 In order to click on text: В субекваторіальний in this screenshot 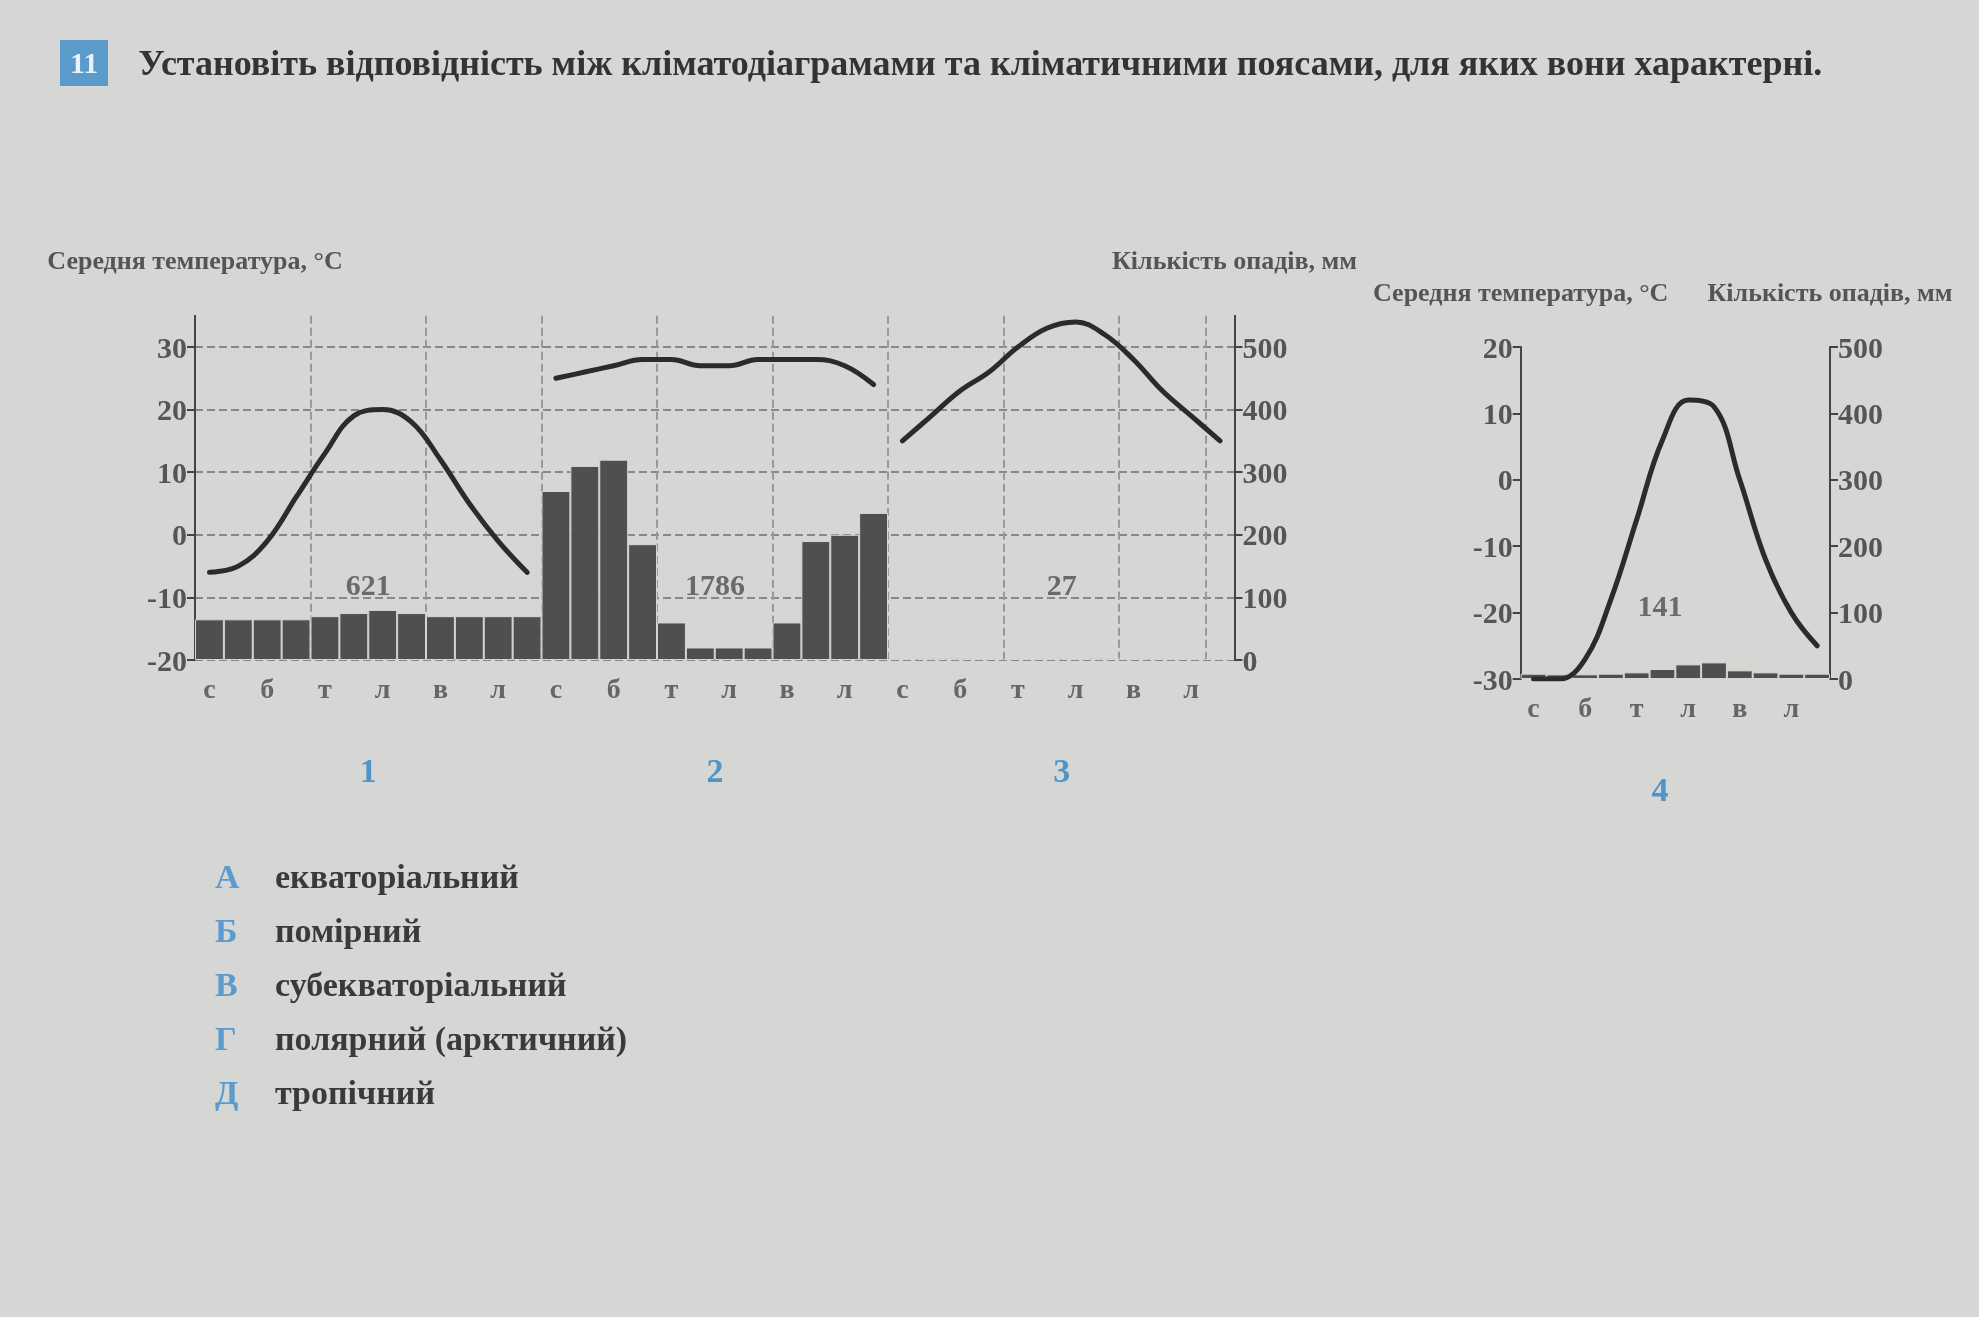, I will do `click(391, 985)`.